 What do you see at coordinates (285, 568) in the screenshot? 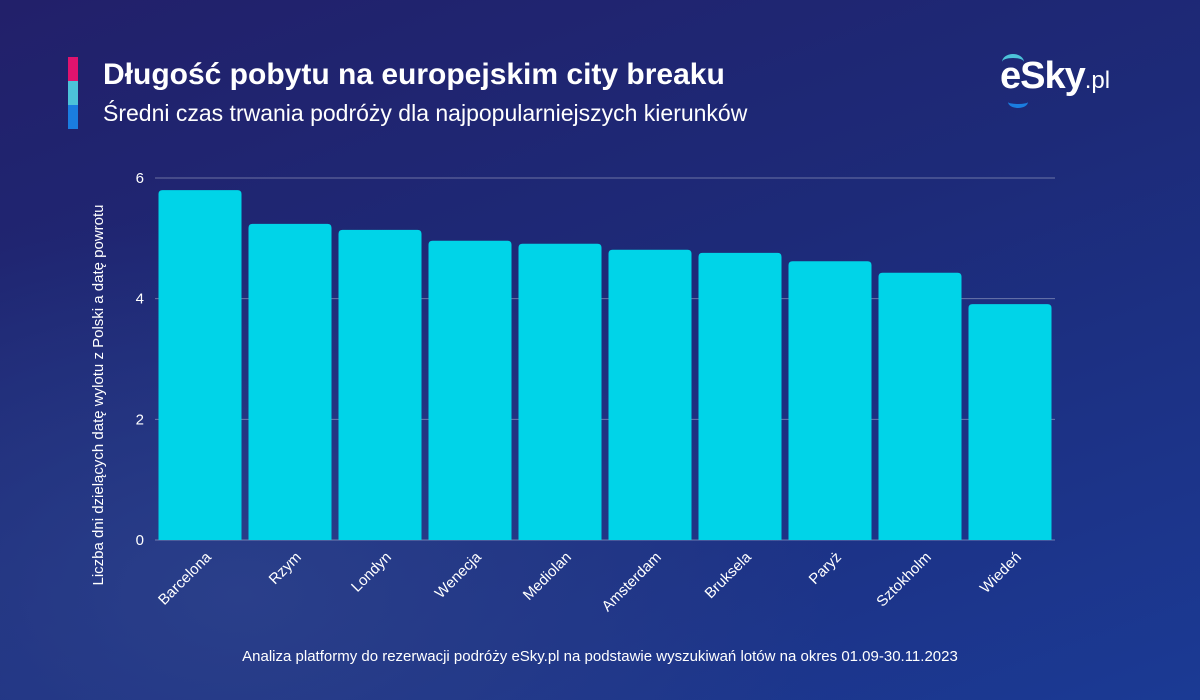
I see `x-tick-label: Rzym` at bounding box center [285, 568].